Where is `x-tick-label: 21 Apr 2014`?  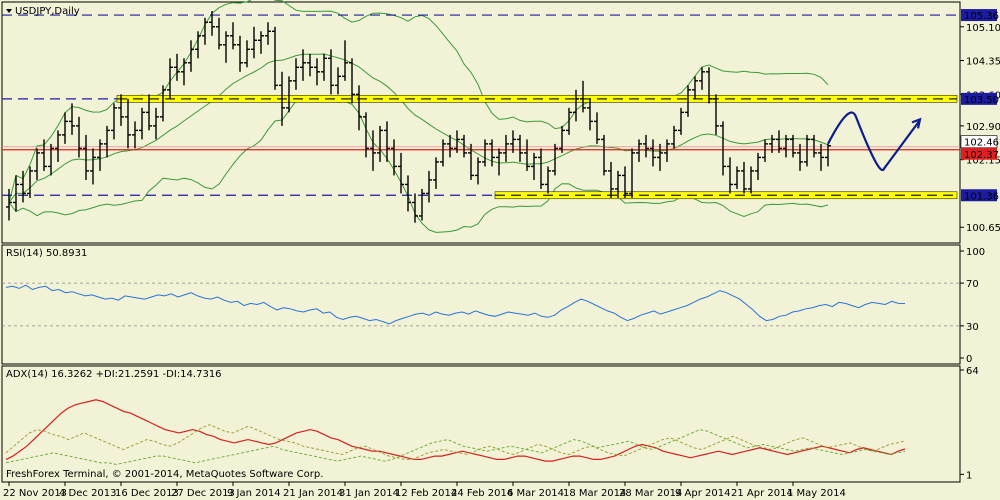
x-tick-label: 21 Apr 2014 is located at coordinates (762, 493).